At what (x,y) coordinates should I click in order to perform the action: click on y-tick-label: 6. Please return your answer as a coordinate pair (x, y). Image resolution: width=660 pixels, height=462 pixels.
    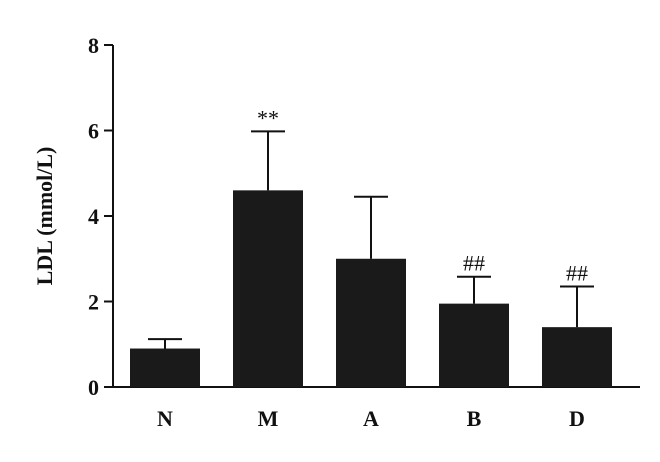
    Looking at the image, I should click on (93, 131).